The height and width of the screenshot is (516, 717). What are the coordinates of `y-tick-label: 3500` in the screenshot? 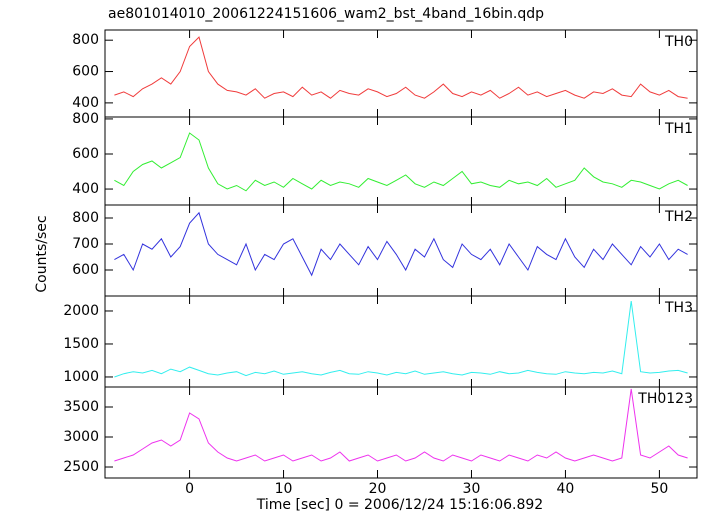 It's located at (81, 407).